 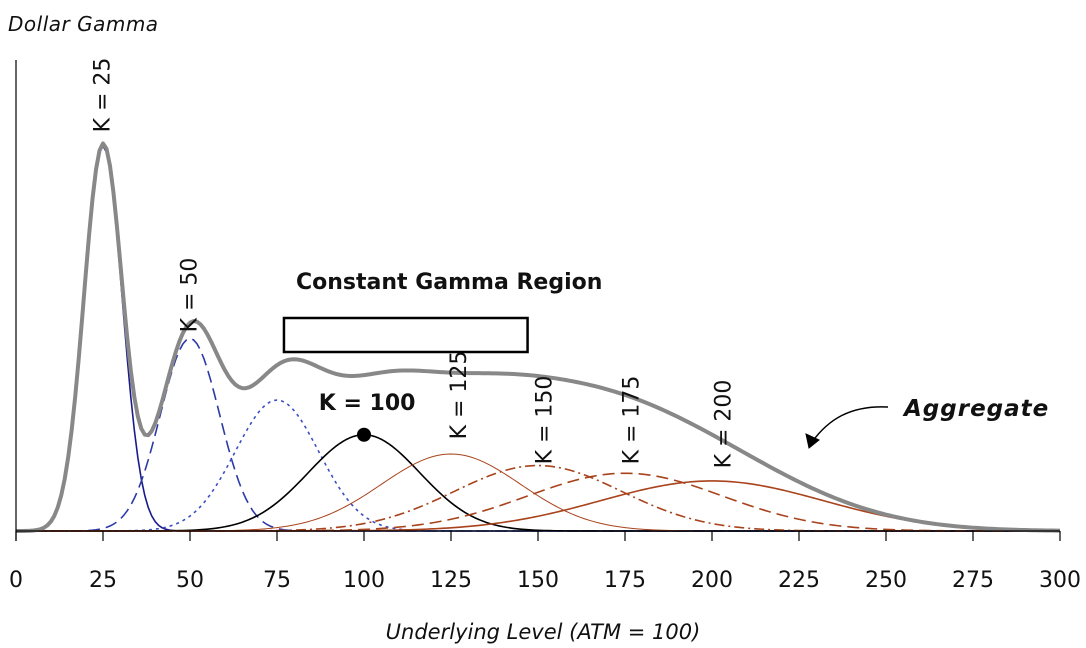 I want to click on x-tick-label-250: 250, so click(x=886, y=580).